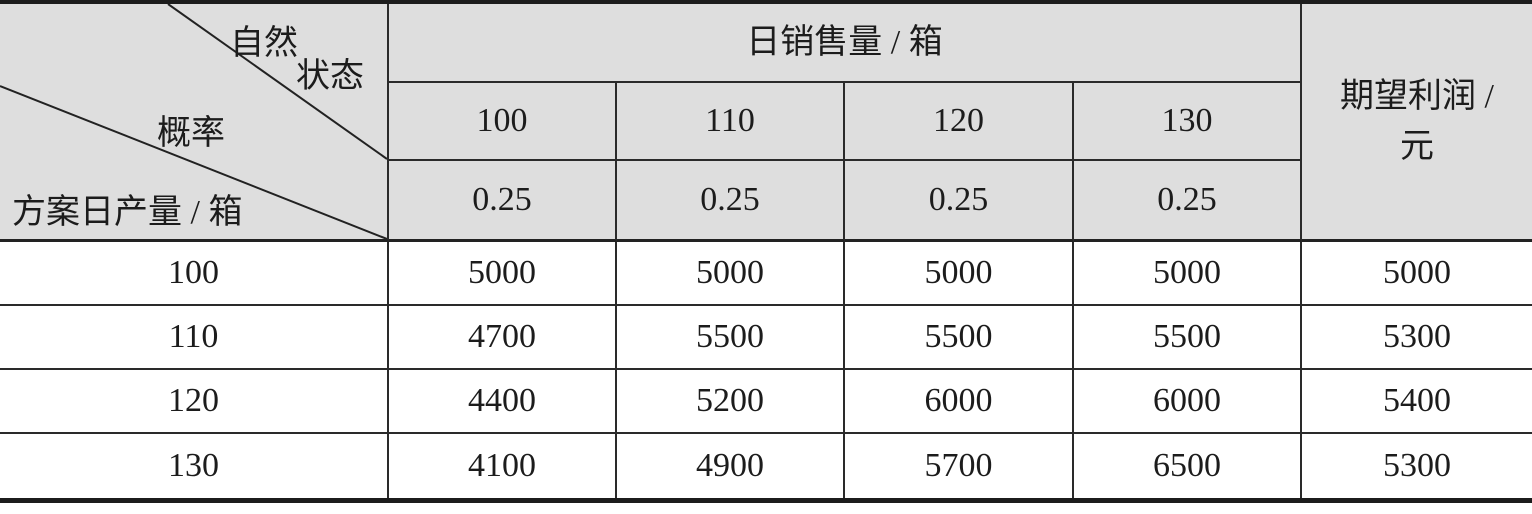 The width and height of the screenshot is (1532, 514). I want to click on corner-label-state-line1: 自然, so click(264, 43).